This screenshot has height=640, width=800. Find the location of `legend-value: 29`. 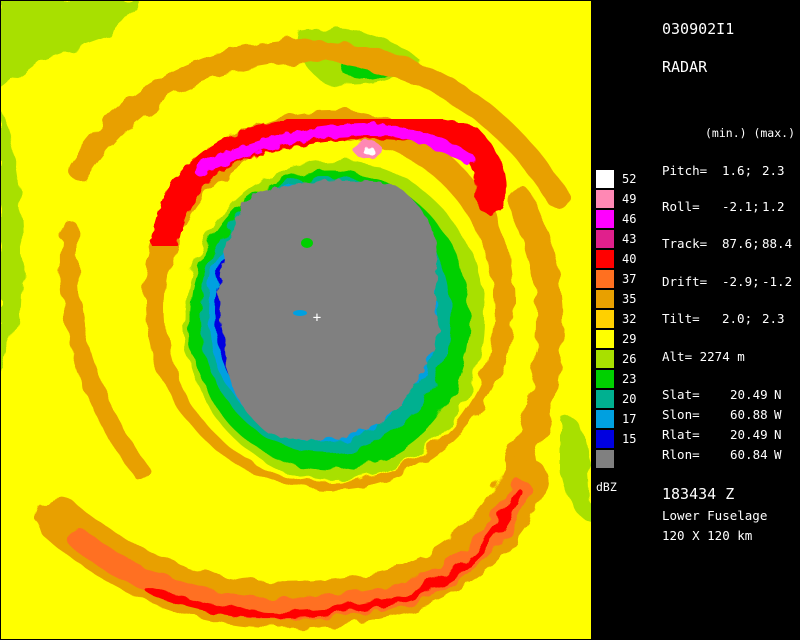

legend-value: 29 is located at coordinates (629, 339).